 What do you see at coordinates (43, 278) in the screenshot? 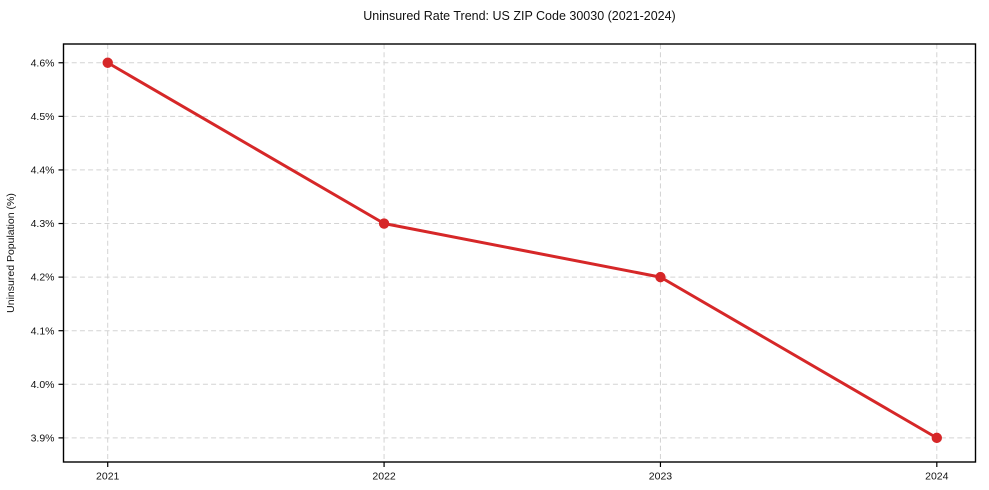
I see `y-tick-label: 4.2%` at bounding box center [43, 278].